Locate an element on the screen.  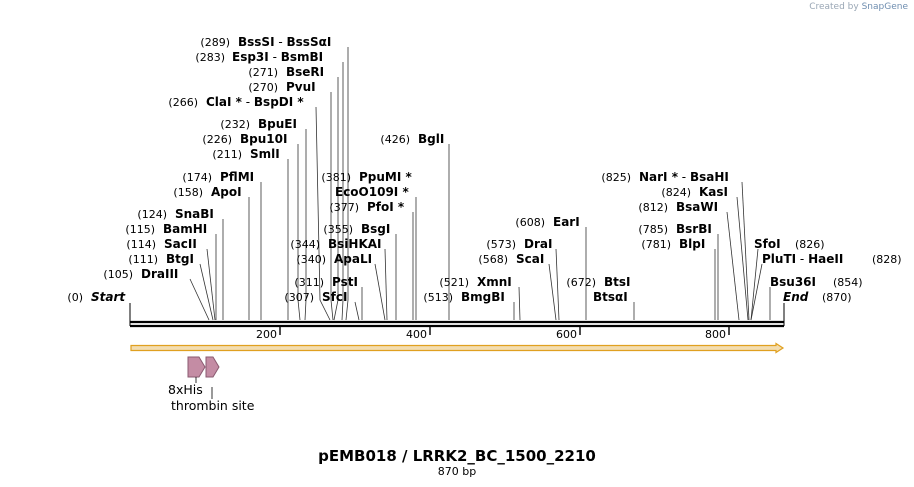
site-label: (115) is located at coordinates (140, 229).